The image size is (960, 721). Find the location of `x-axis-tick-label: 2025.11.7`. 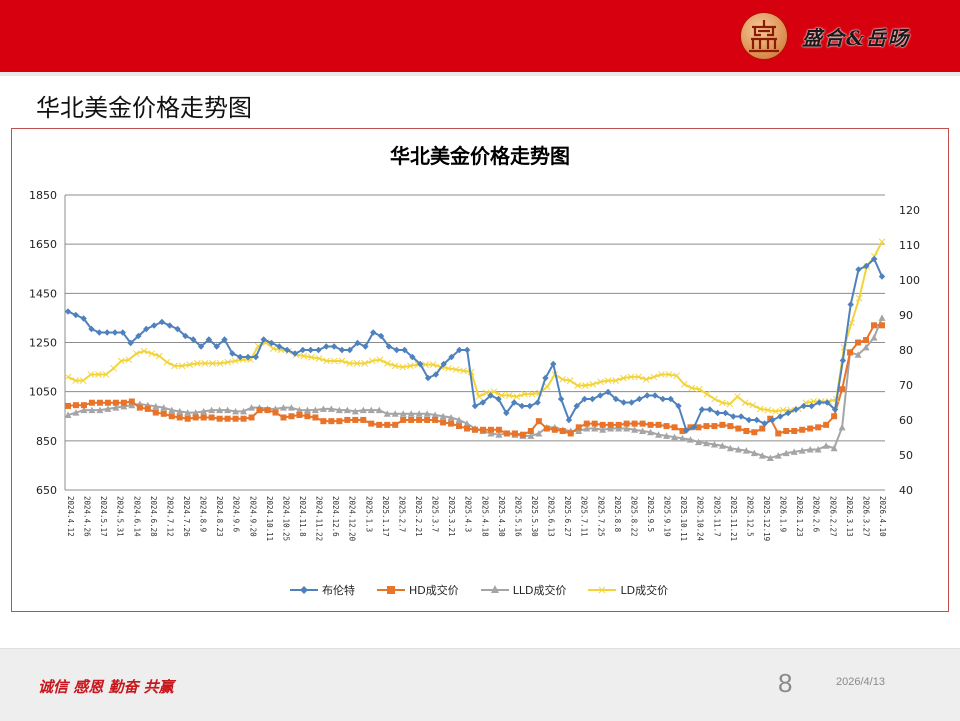

x-axis-tick-label: 2025.11.7 is located at coordinates (716, 516).